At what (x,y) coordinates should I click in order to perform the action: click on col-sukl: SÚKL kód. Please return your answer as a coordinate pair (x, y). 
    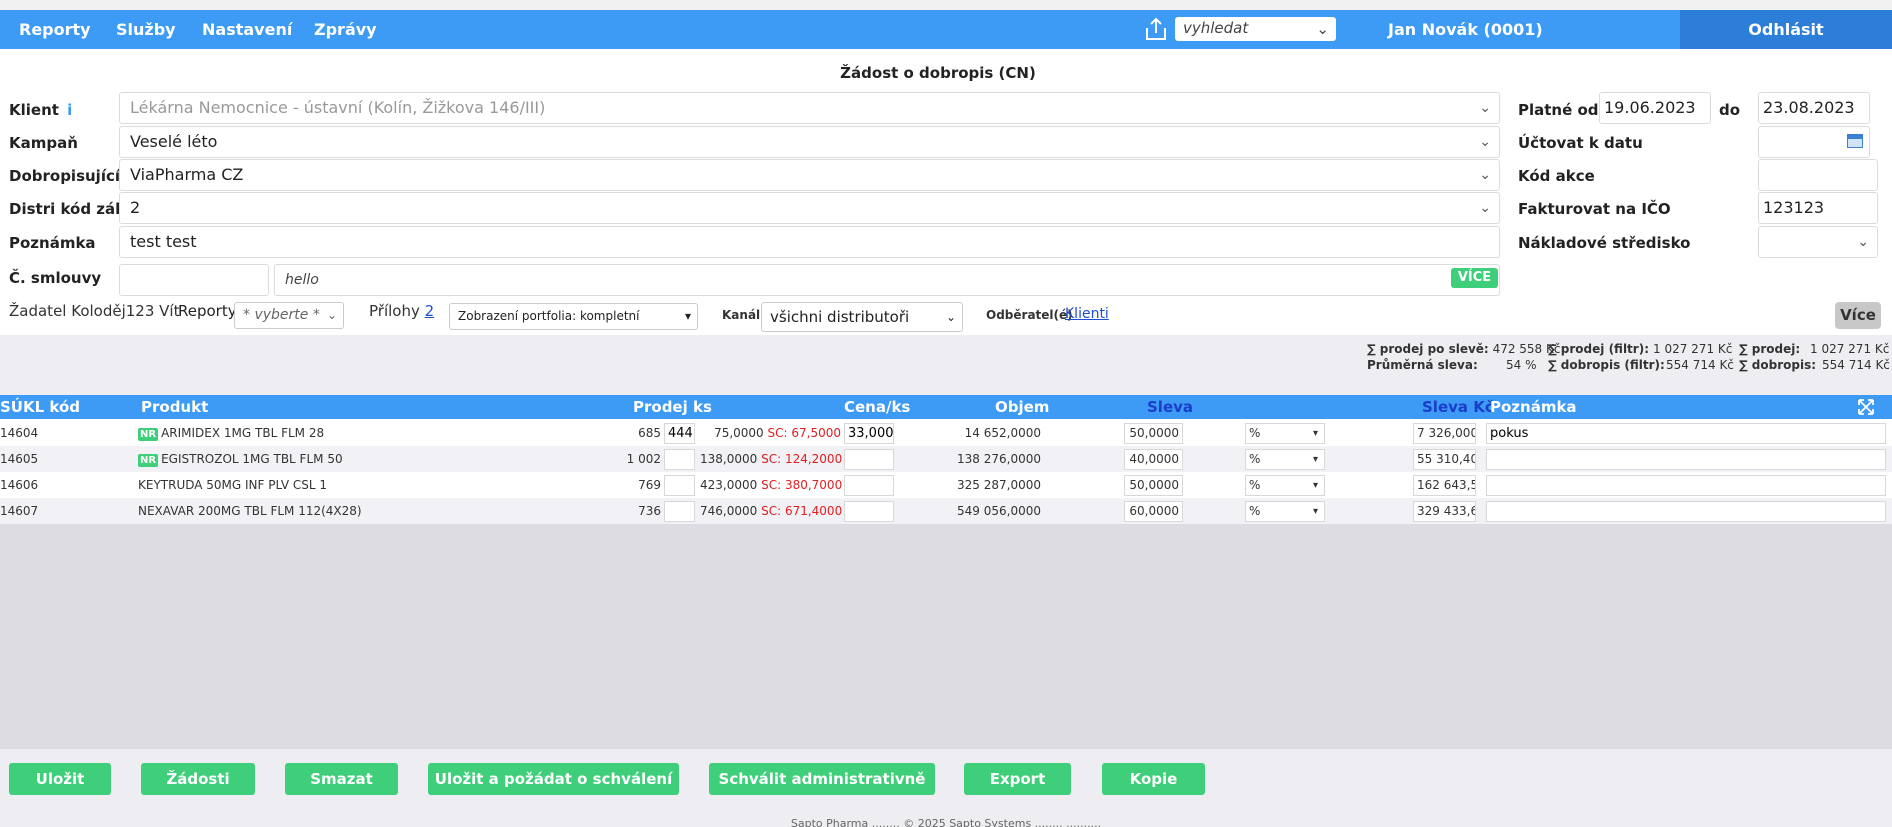
    Looking at the image, I should click on (40, 407).